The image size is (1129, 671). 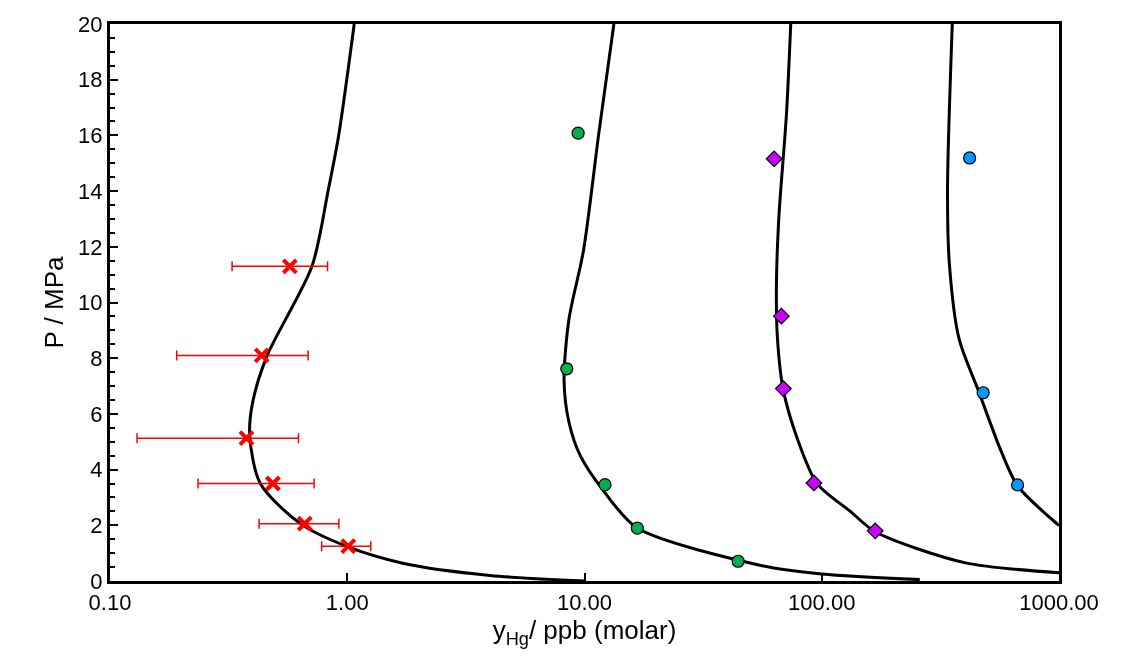 What do you see at coordinates (90, 247) in the screenshot?
I see `y-tick-label: 12` at bounding box center [90, 247].